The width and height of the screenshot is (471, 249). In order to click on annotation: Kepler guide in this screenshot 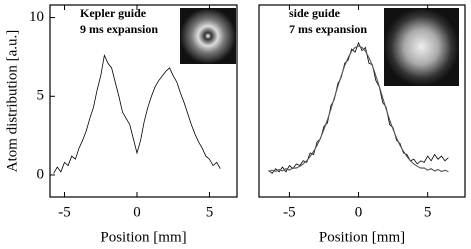, I will do `click(113, 13)`.